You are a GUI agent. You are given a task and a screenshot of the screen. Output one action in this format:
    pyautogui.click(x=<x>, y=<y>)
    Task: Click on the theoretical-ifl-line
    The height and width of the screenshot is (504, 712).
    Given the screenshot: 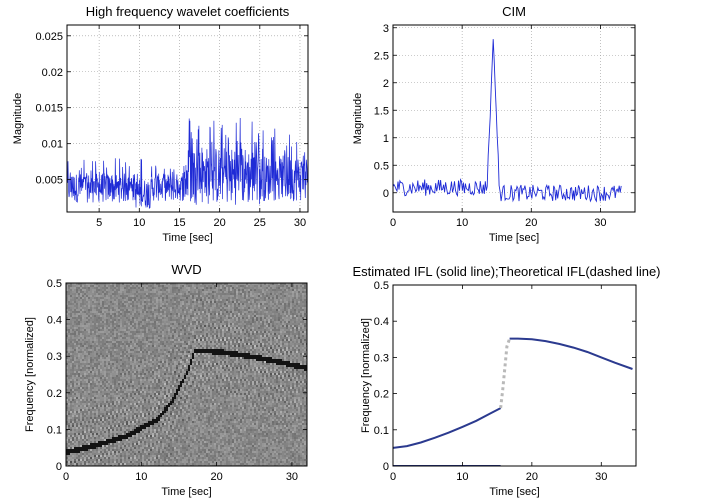 What is the action you would take?
    pyautogui.click(x=505, y=373)
    